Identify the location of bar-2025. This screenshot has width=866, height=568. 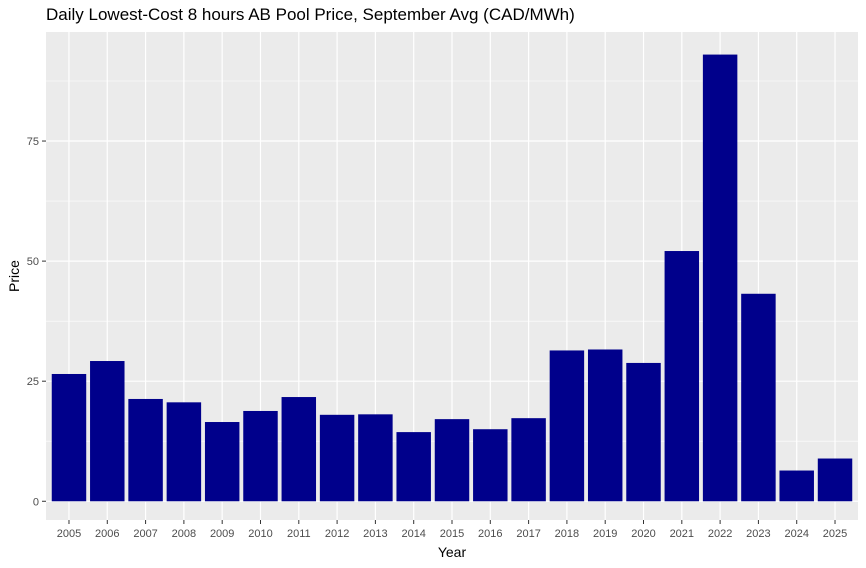
(835, 480).